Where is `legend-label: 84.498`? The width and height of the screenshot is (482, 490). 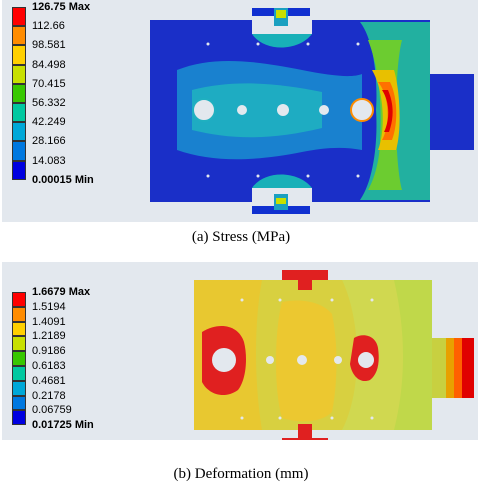 legend-label: 84.498 is located at coordinates (49, 64).